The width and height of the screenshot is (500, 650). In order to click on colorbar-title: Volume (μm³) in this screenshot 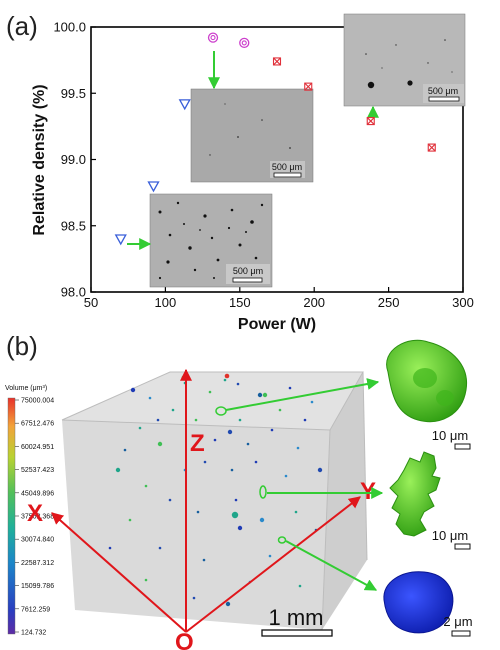, I will do `click(26, 388)`.